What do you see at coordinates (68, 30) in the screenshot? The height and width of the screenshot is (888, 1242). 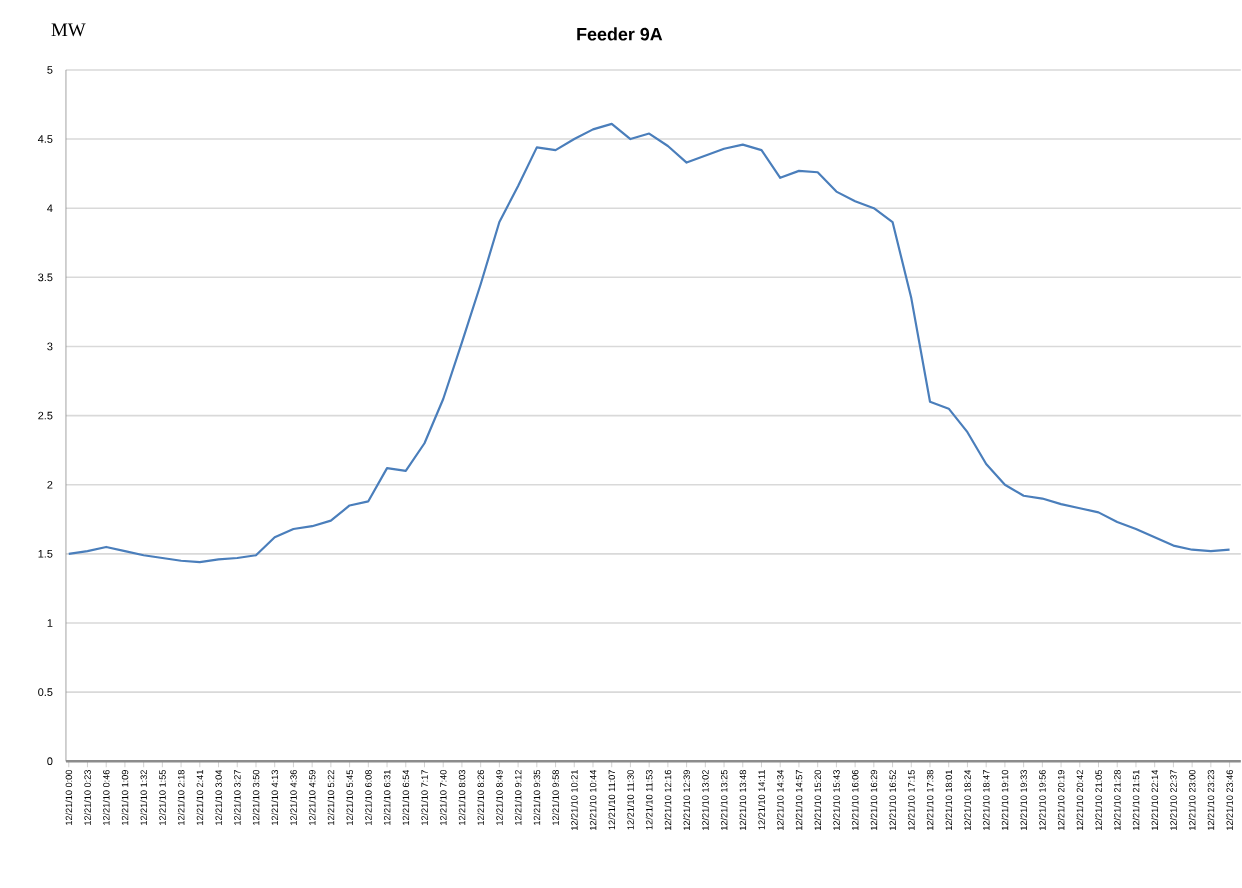 I see `y-axis-title: MW` at bounding box center [68, 30].